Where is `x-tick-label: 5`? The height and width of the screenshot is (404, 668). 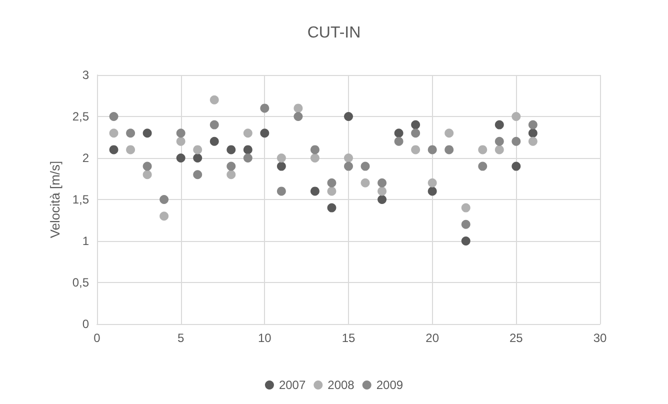 x-tick-label: 5 is located at coordinates (180, 338).